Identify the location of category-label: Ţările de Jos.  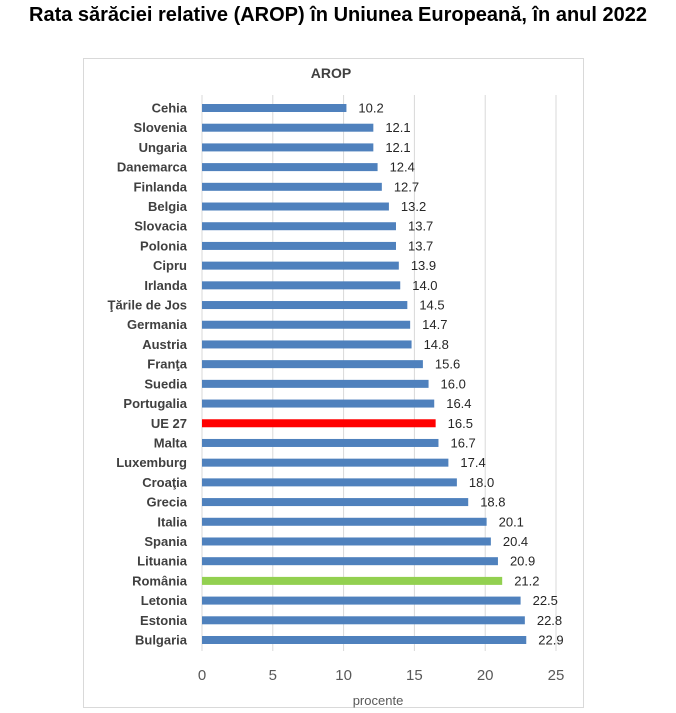
(147, 305).